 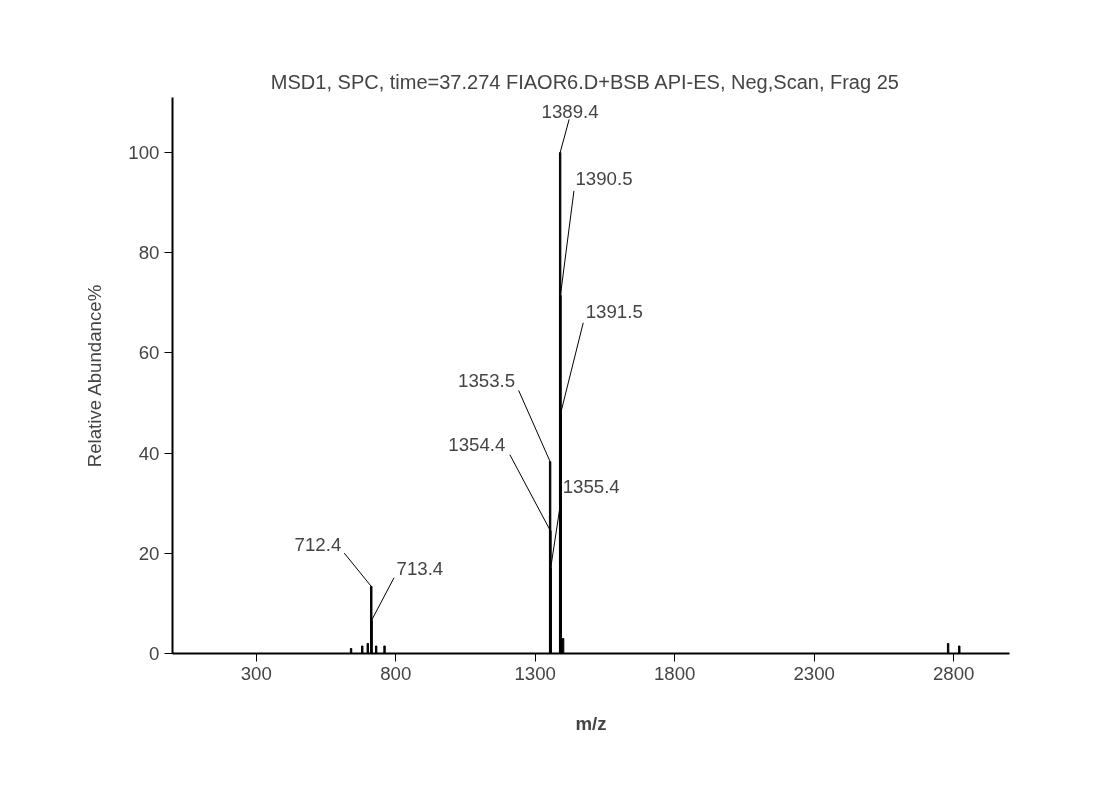 What do you see at coordinates (154, 653) in the screenshot?
I see `y-tick-label: 0` at bounding box center [154, 653].